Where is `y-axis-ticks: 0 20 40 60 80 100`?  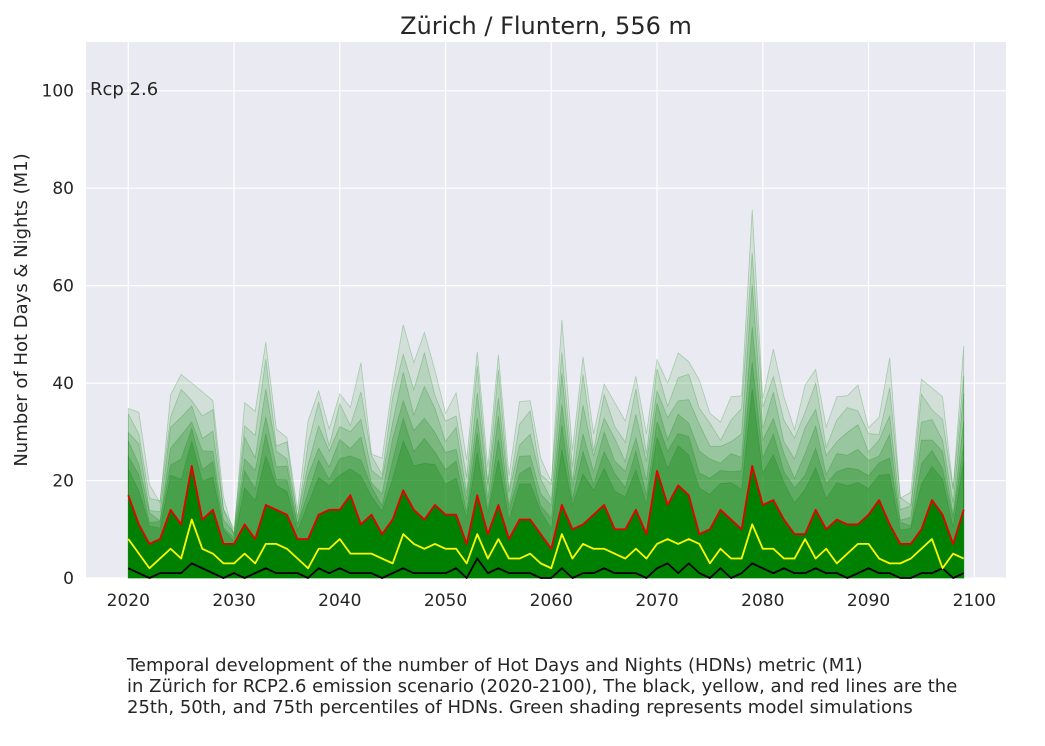 y-axis-ticks: 0 20 40 60 80 100 is located at coordinates (58, 335).